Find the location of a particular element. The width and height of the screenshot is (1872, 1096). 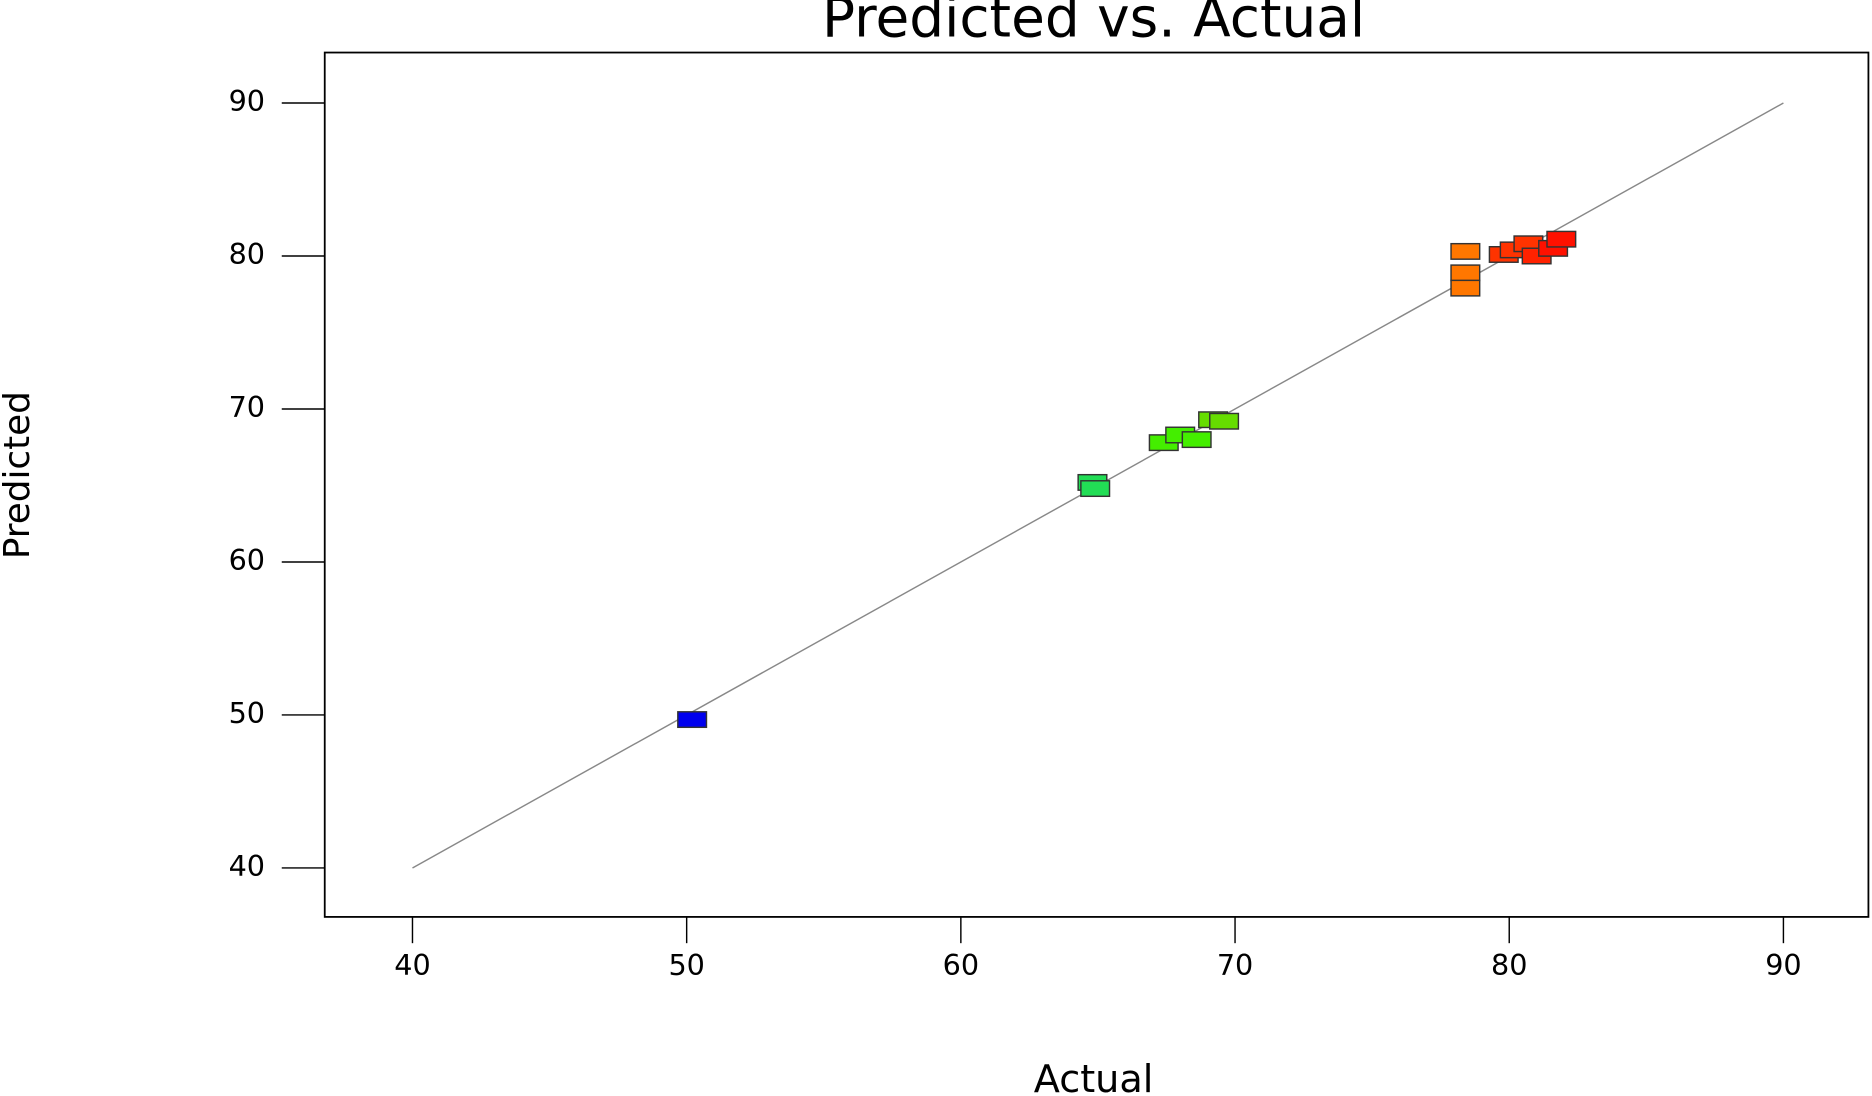

chart-title: Predicted vs. Actual is located at coordinates (1093, 25).